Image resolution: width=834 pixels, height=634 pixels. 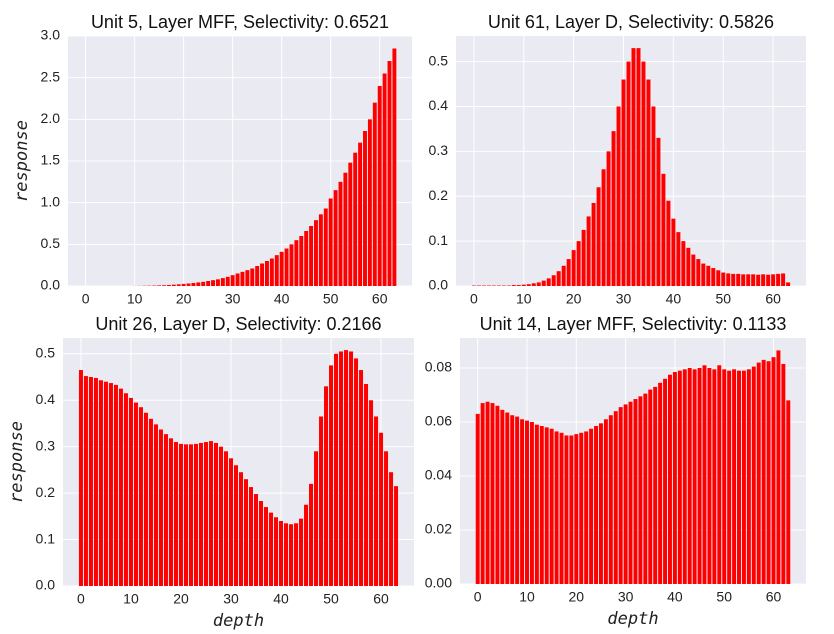 What do you see at coordinates (135, 299) in the screenshot?
I see `x-tick-label: 10` at bounding box center [135, 299].